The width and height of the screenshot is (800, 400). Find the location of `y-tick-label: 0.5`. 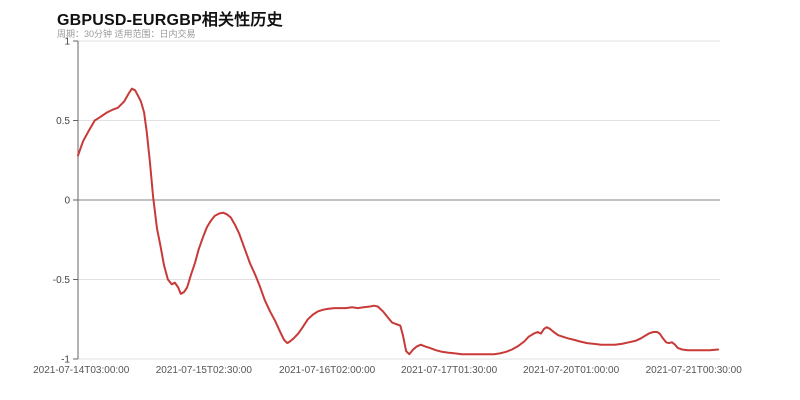

y-tick-label: 0.5 is located at coordinates (63, 121).